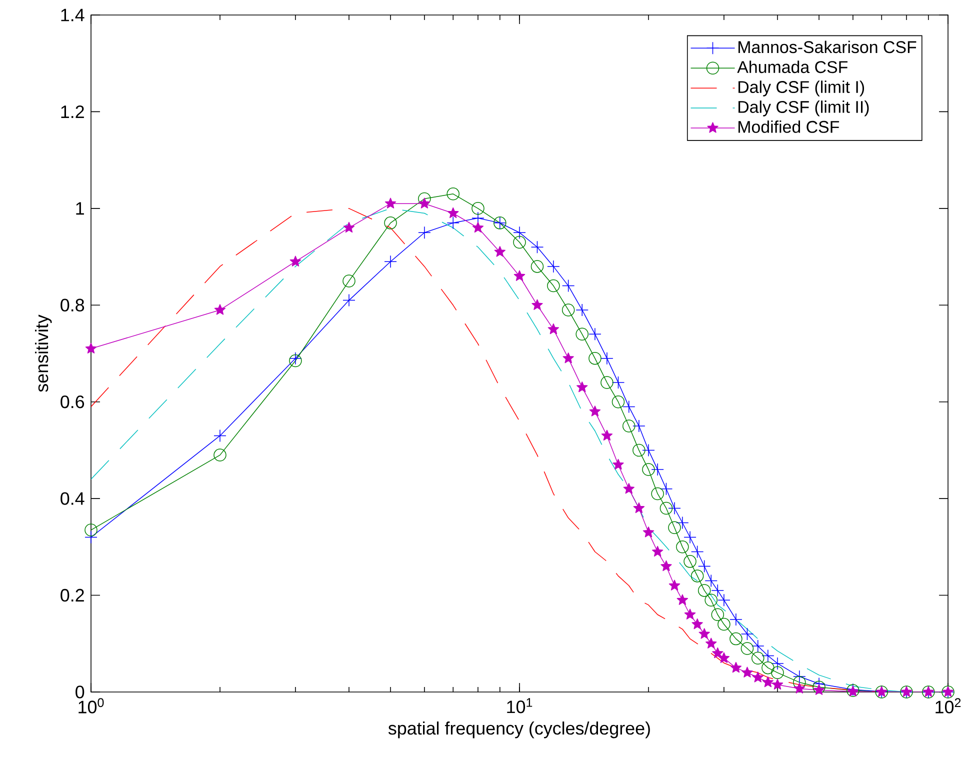 The width and height of the screenshot is (971, 776). Describe the element at coordinates (72, 498) in the screenshot. I see `y-tick-label: 0.4` at that location.